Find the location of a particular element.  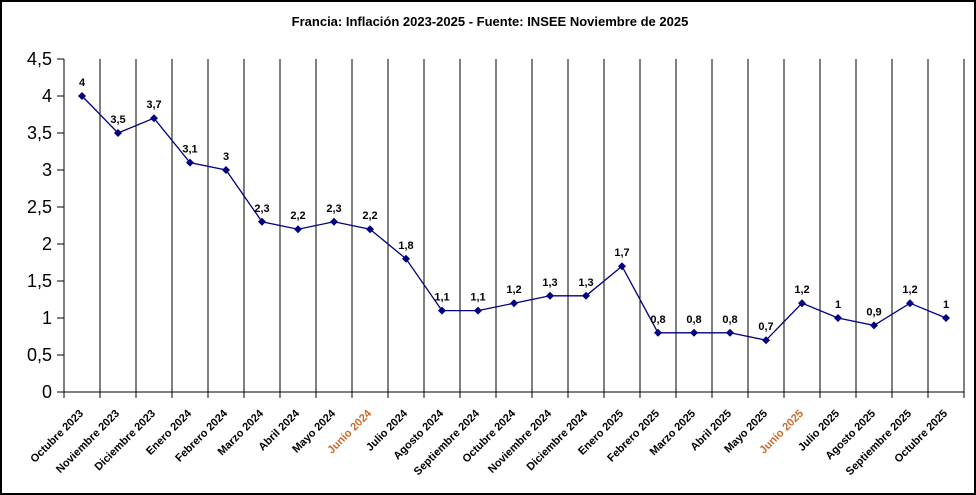

category-label: Diciembre 2023 is located at coordinates (126, 441).